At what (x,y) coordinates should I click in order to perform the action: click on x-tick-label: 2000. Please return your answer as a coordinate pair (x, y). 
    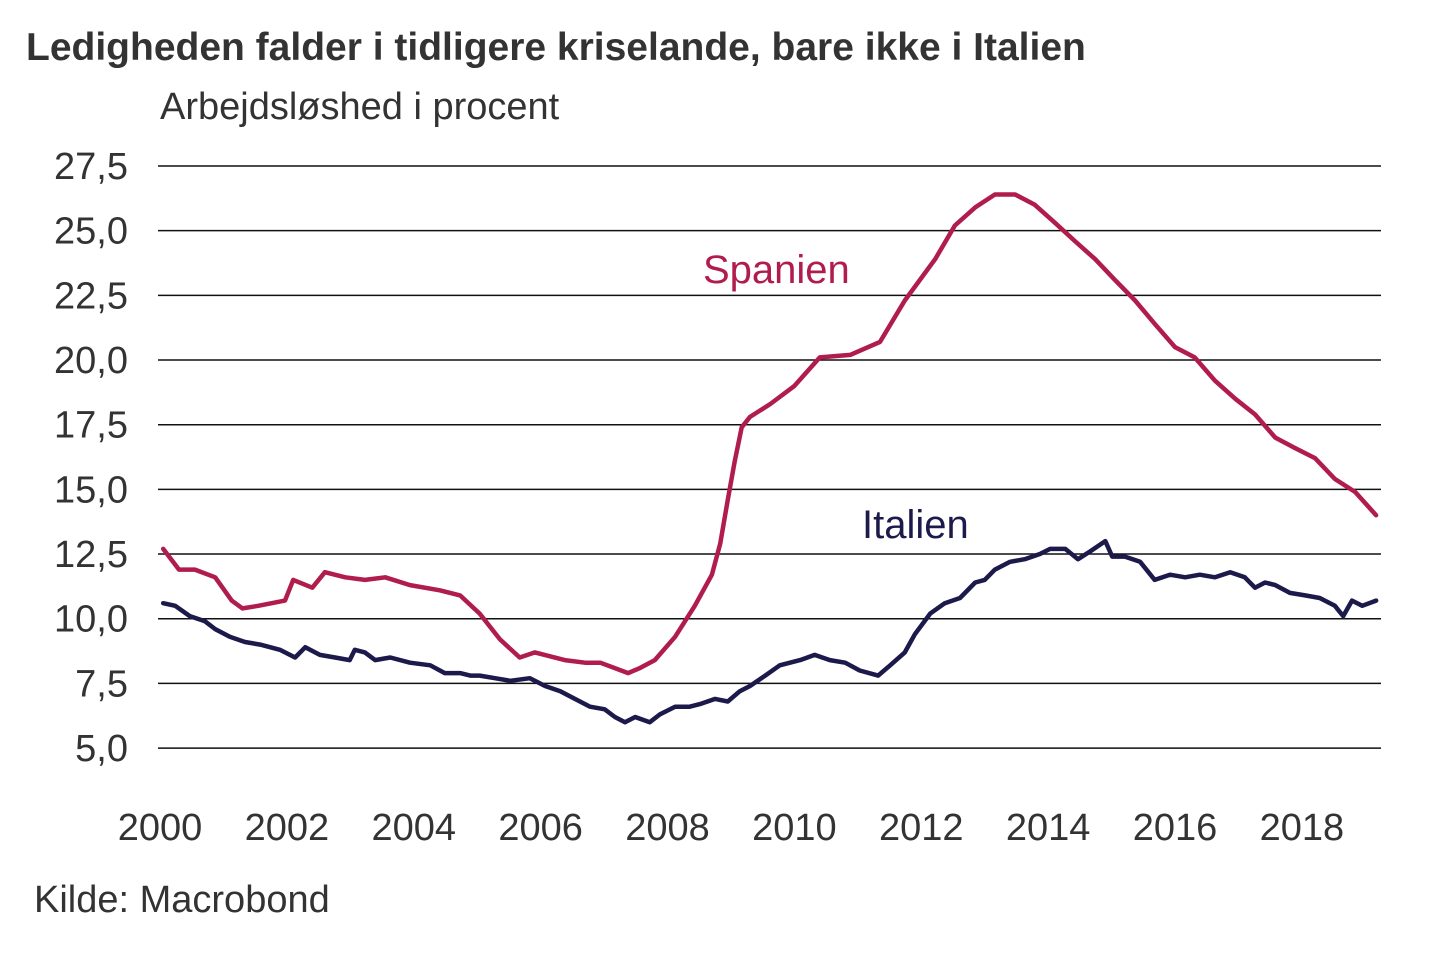
    Looking at the image, I should click on (160, 828).